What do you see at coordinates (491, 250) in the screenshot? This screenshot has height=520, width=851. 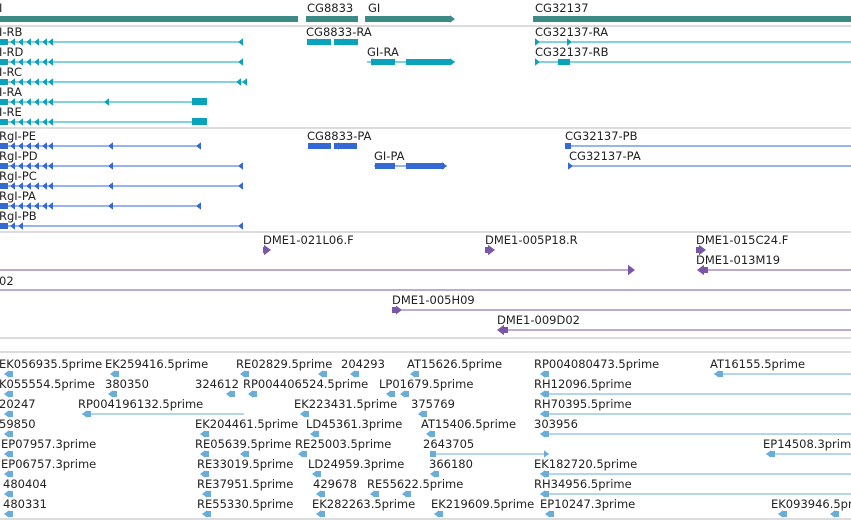 I see `clone-marker` at bounding box center [491, 250].